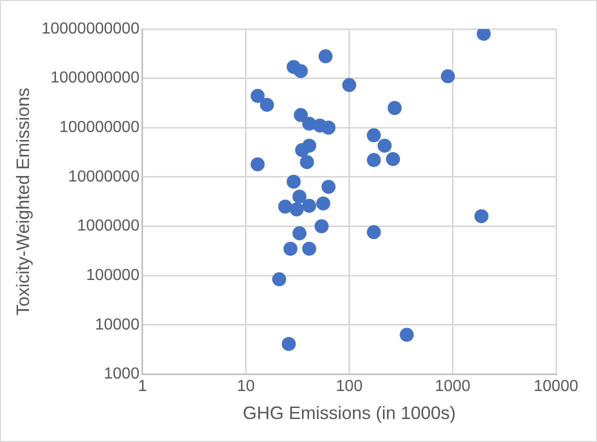 The image size is (597, 442). What do you see at coordinates (452, 387) in the screenshot?
I see `x-tick-label: 1000` at bounding box center [452, 387].